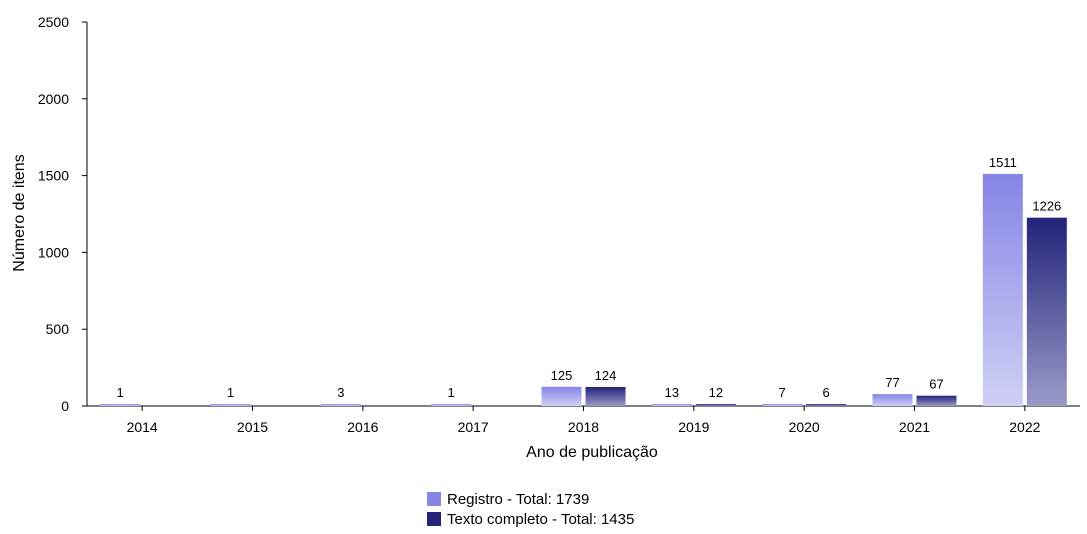  What do you see at coordinates (826, 392) in the screenshot?
I see `data-label-texto-completo-2020: 6` at bounding box center [826, 392].